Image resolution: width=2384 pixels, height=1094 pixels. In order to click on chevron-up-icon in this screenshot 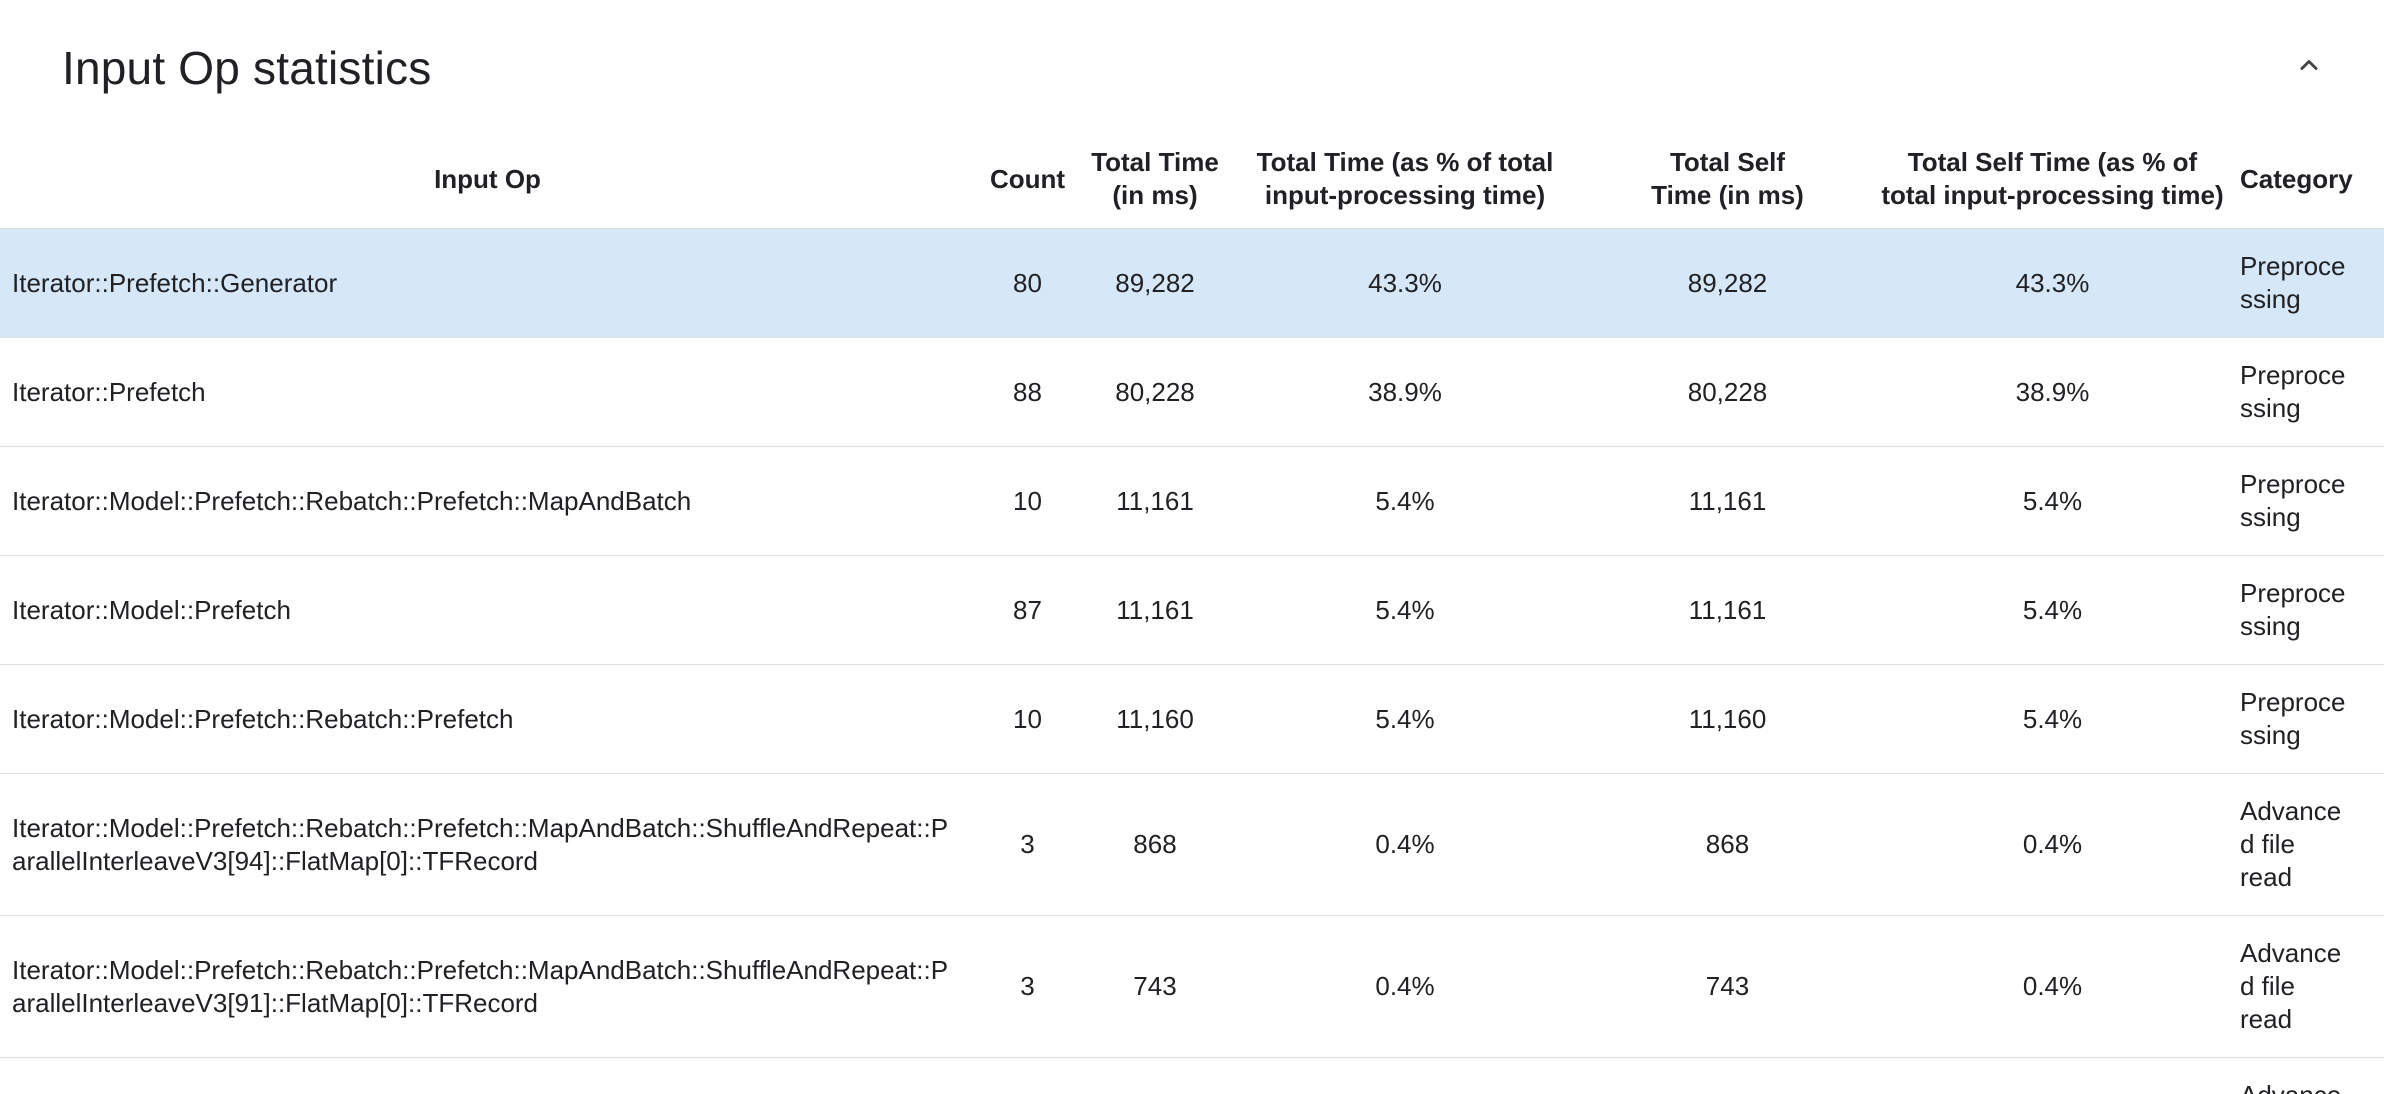, I will do `click(2309, 65)`.